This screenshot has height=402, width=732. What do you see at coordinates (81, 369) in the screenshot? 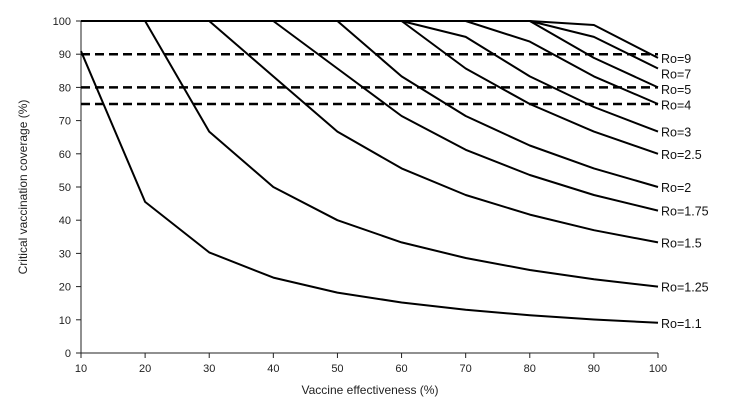
I see `x-tick-label: 10` at bounding box center [81, 369].